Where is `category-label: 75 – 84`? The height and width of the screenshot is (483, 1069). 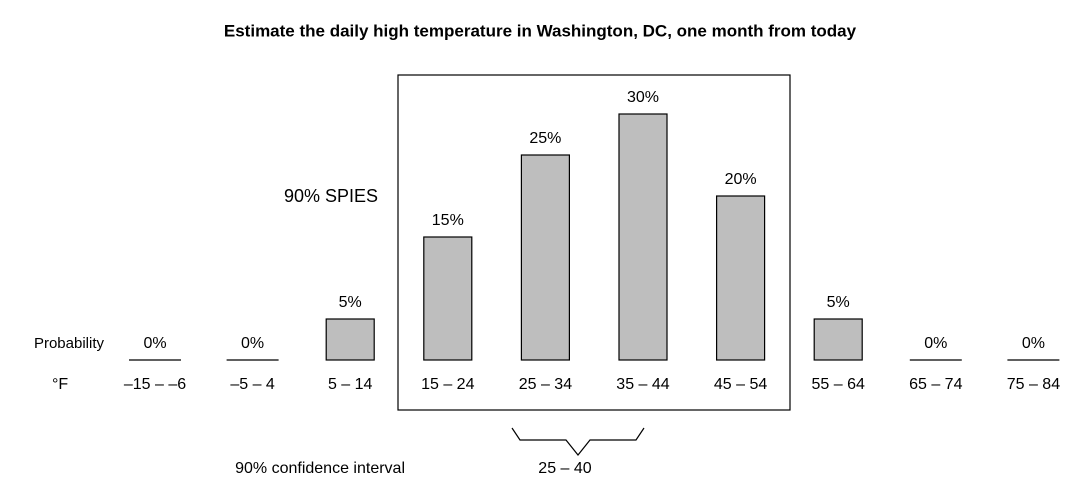 category-label: 75 – 84 is located at coordinates (1033, 384).